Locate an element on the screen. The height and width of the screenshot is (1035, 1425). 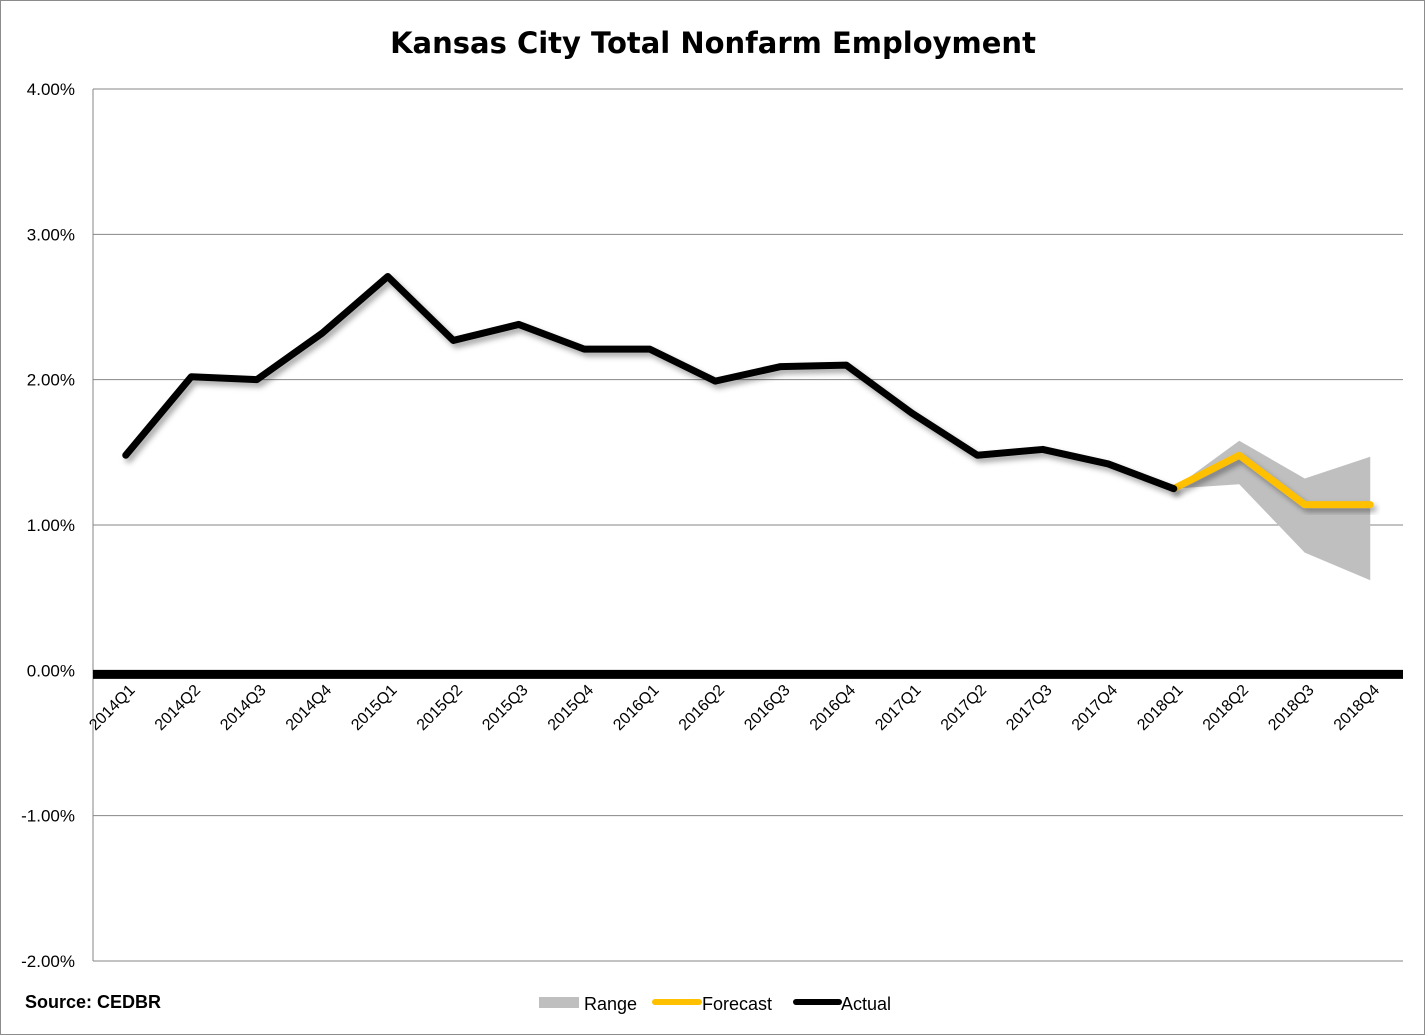
range-band is located at coordinates (1272, 510).